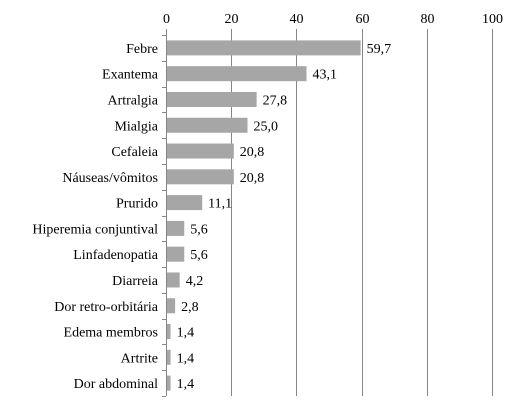  I want to click on x-tick-label: 100, so click(492, 19).